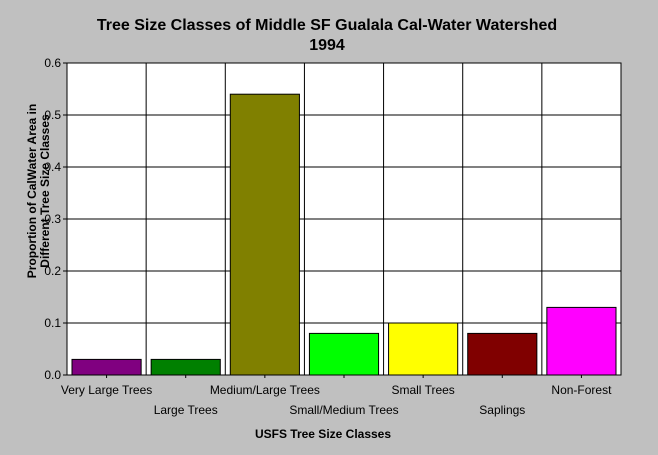 Image resolution: width=658 pixels, height=455 pixels. What do you see at coordinates (186, 410) in the screenshot?
I see `x-tick-label: Large Trees` at bounding box center [186, 410].